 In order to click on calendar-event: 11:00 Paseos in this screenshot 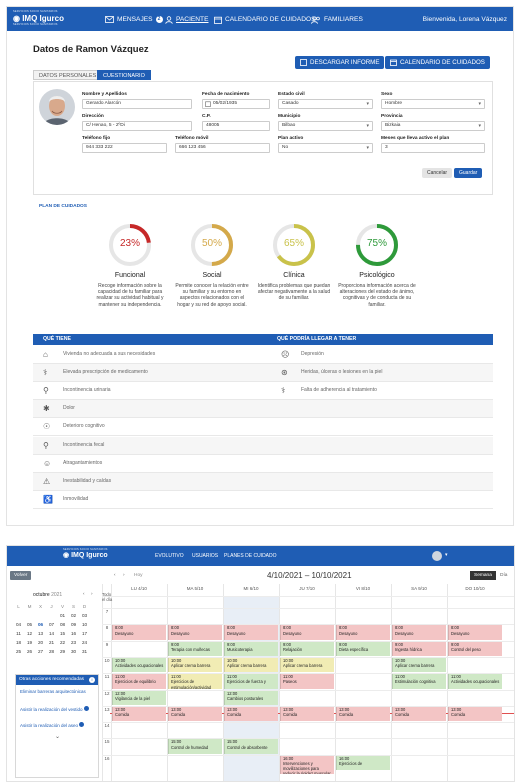, I will do `click(307, 681)`.